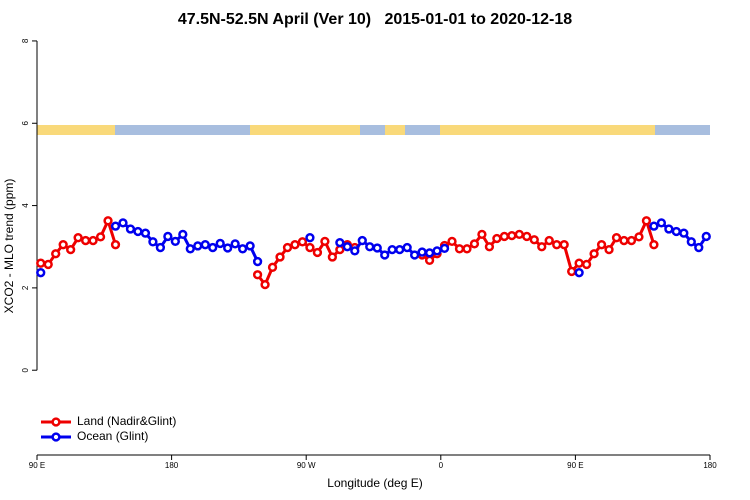  What do you see at coordinates (25, 205) in the screenshot?
I see `y-tick-label: 4` at bounding box center [25, 205].